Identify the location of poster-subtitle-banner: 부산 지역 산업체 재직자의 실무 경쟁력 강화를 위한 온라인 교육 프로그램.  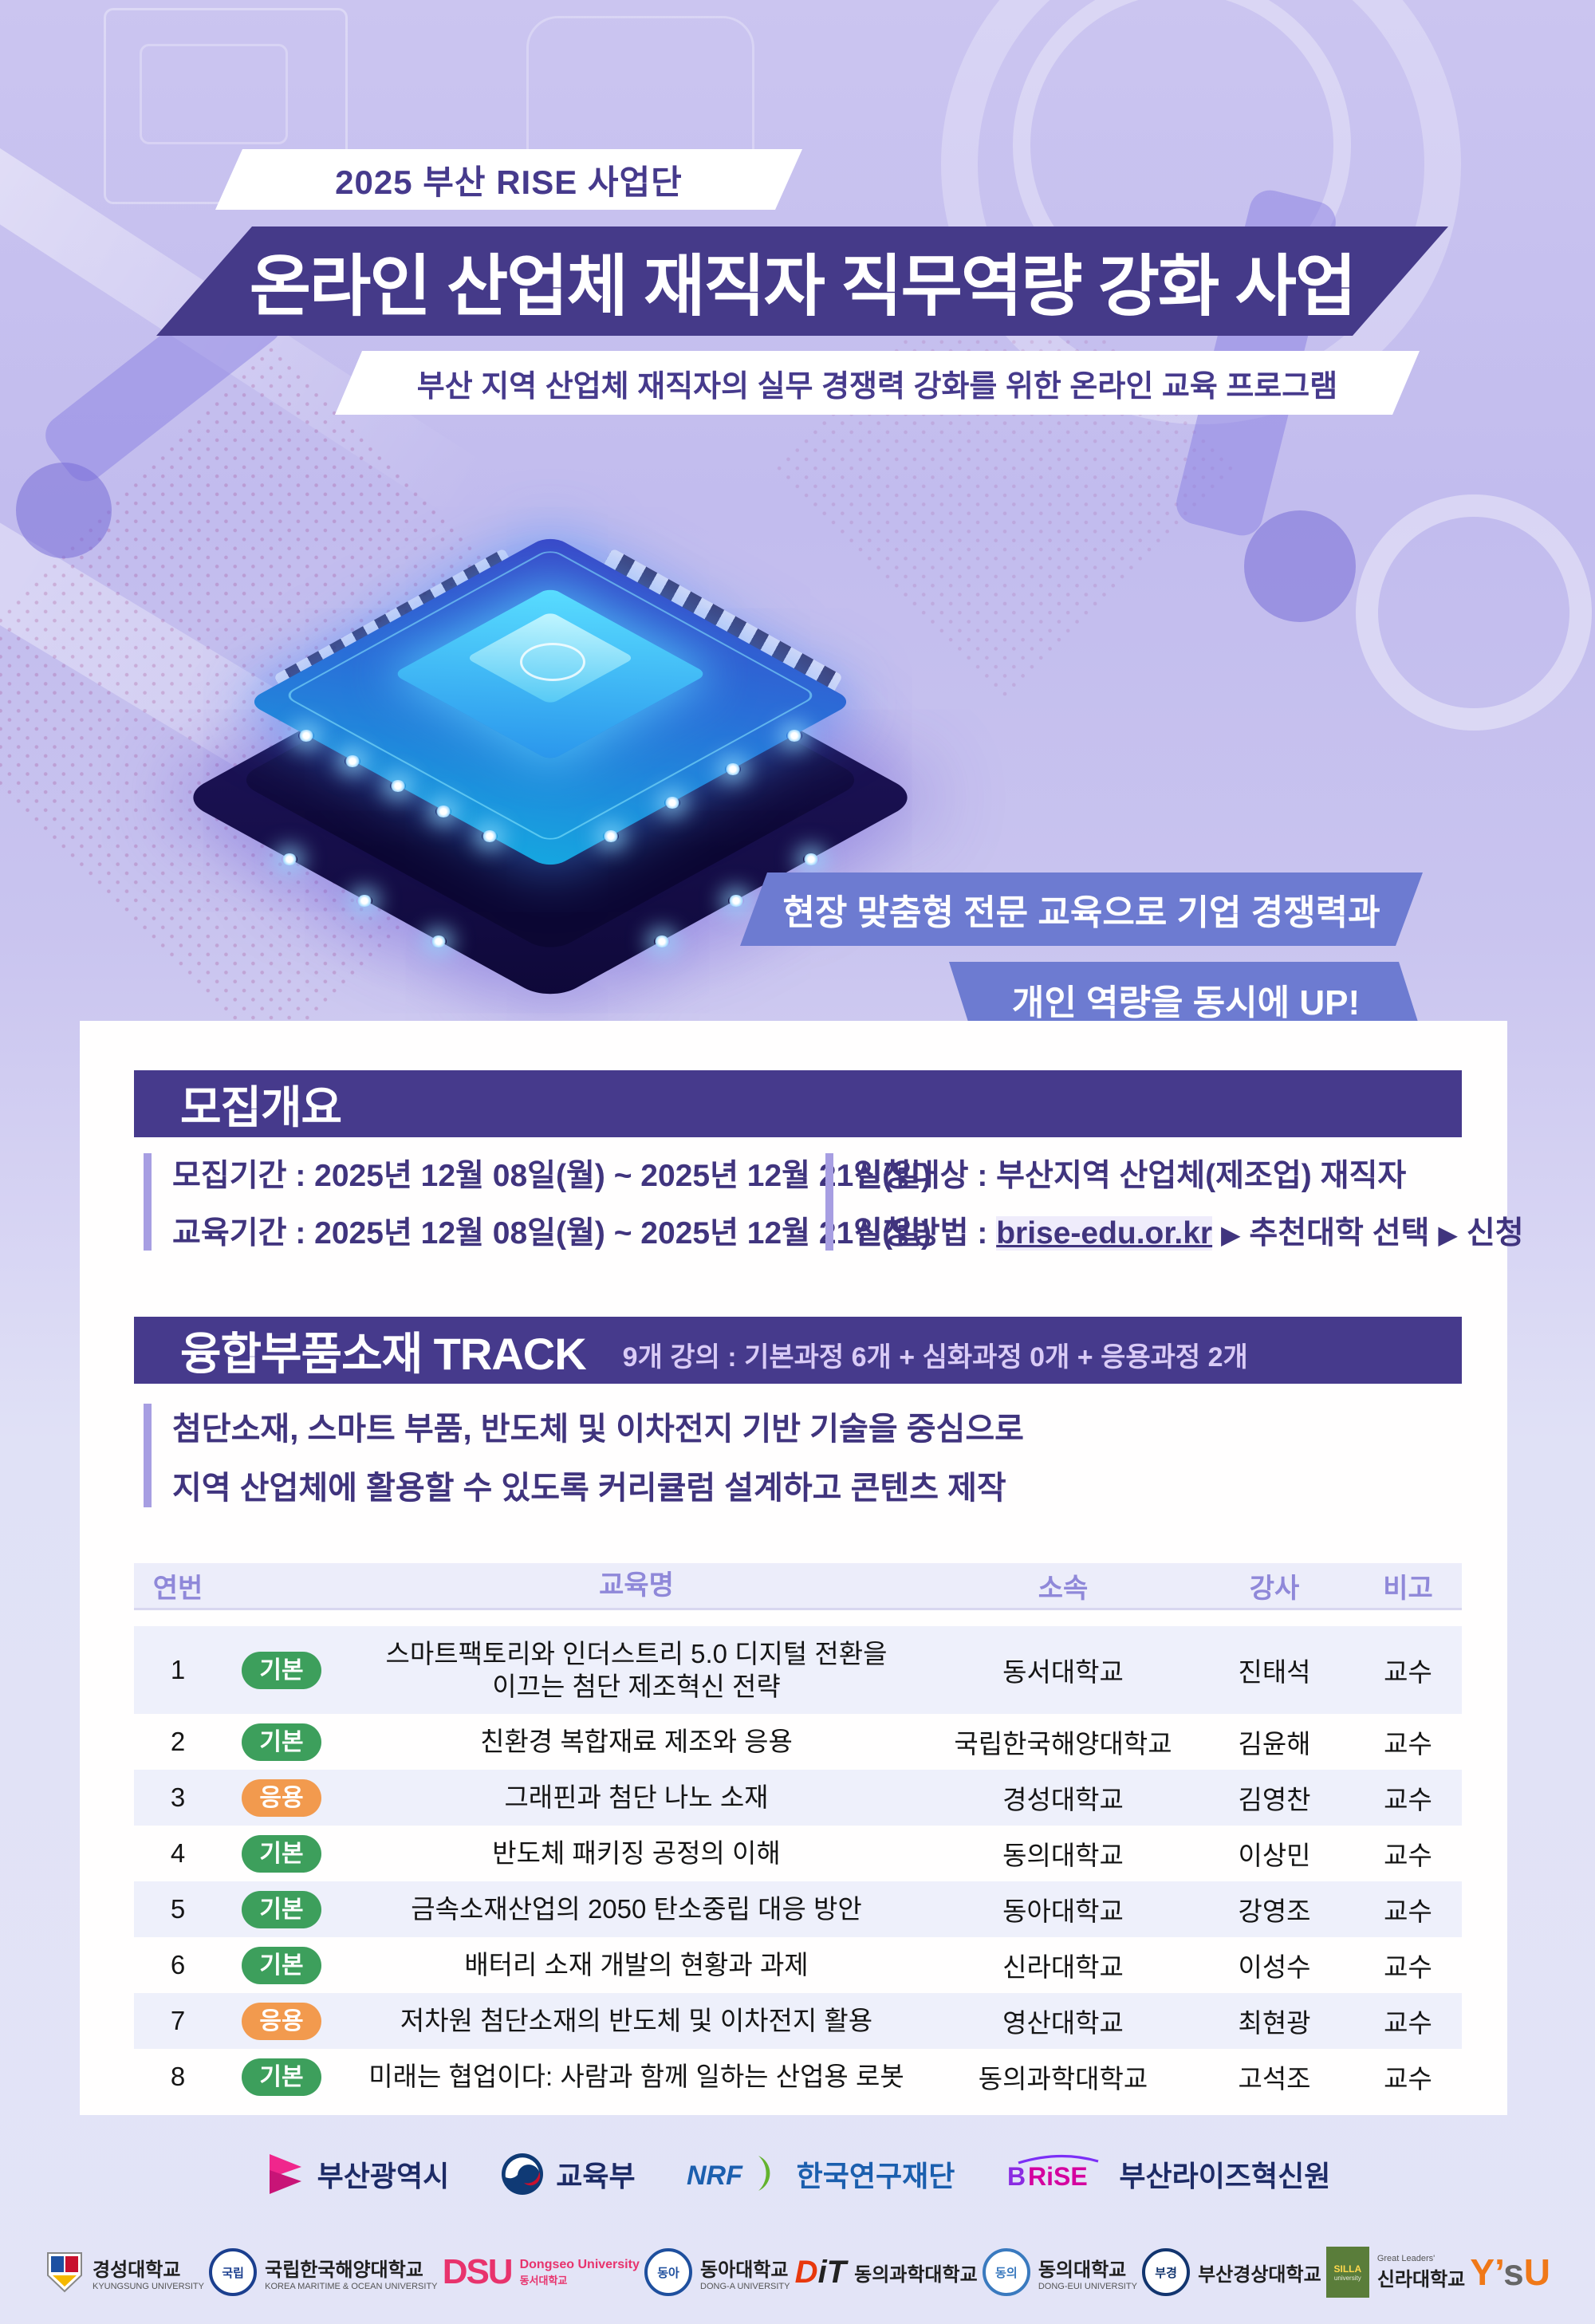
(878, 383).